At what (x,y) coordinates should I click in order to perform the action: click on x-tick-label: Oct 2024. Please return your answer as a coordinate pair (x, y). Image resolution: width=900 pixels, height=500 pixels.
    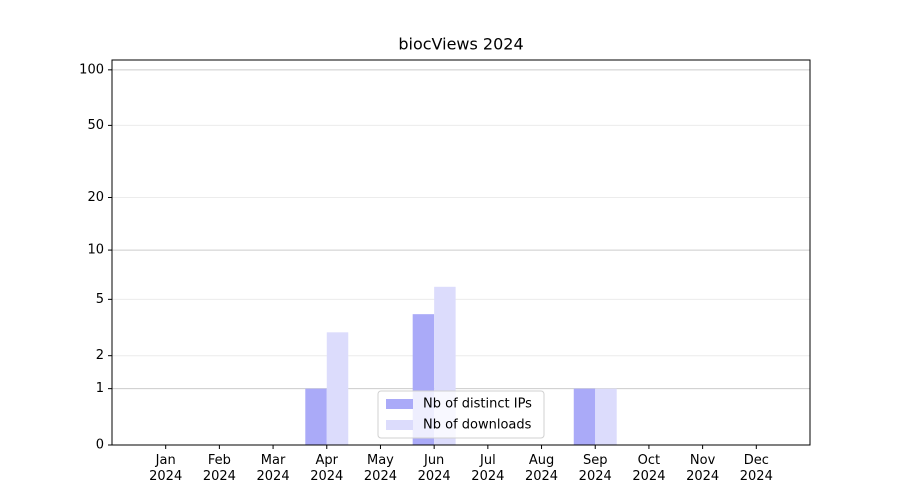
    Looking at the image, I should click on (649, 468).